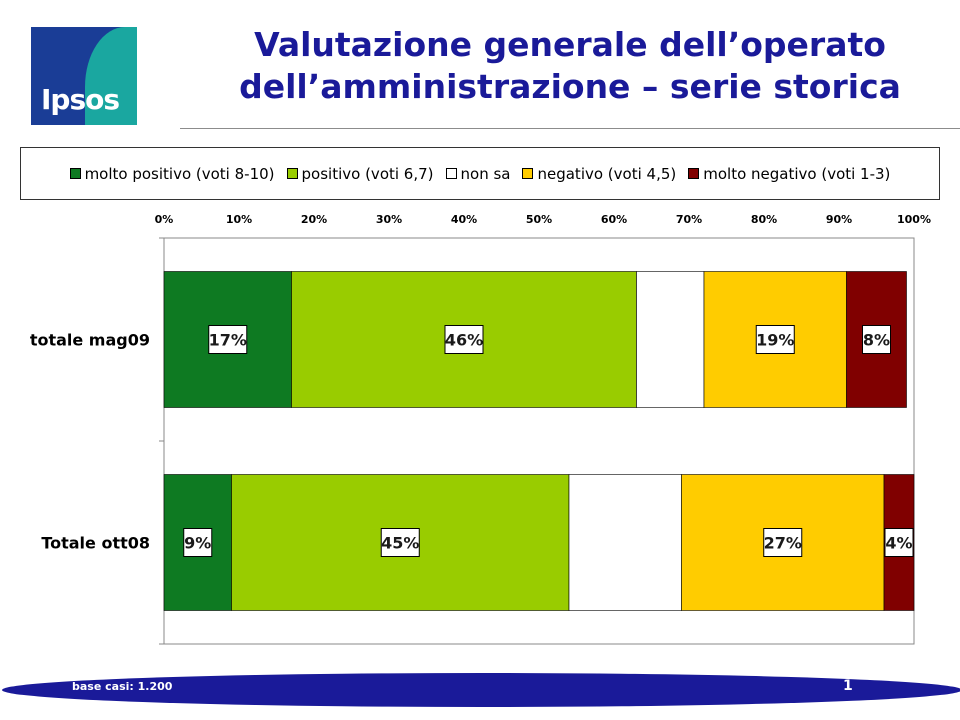 The height and width of the screenshot is (720, 960). I want to click on legend-label: positivo (voti 6,7), so click(367, 173).